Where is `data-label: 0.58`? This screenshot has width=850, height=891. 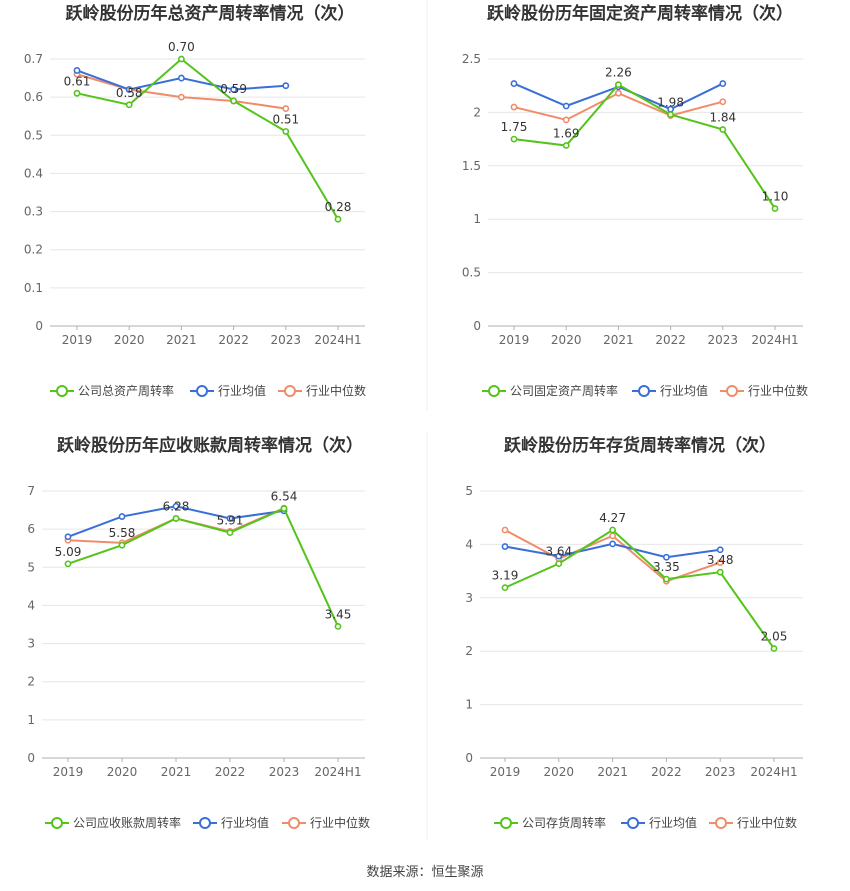
data-label: 0.58 is located at coordinates (129, 93).